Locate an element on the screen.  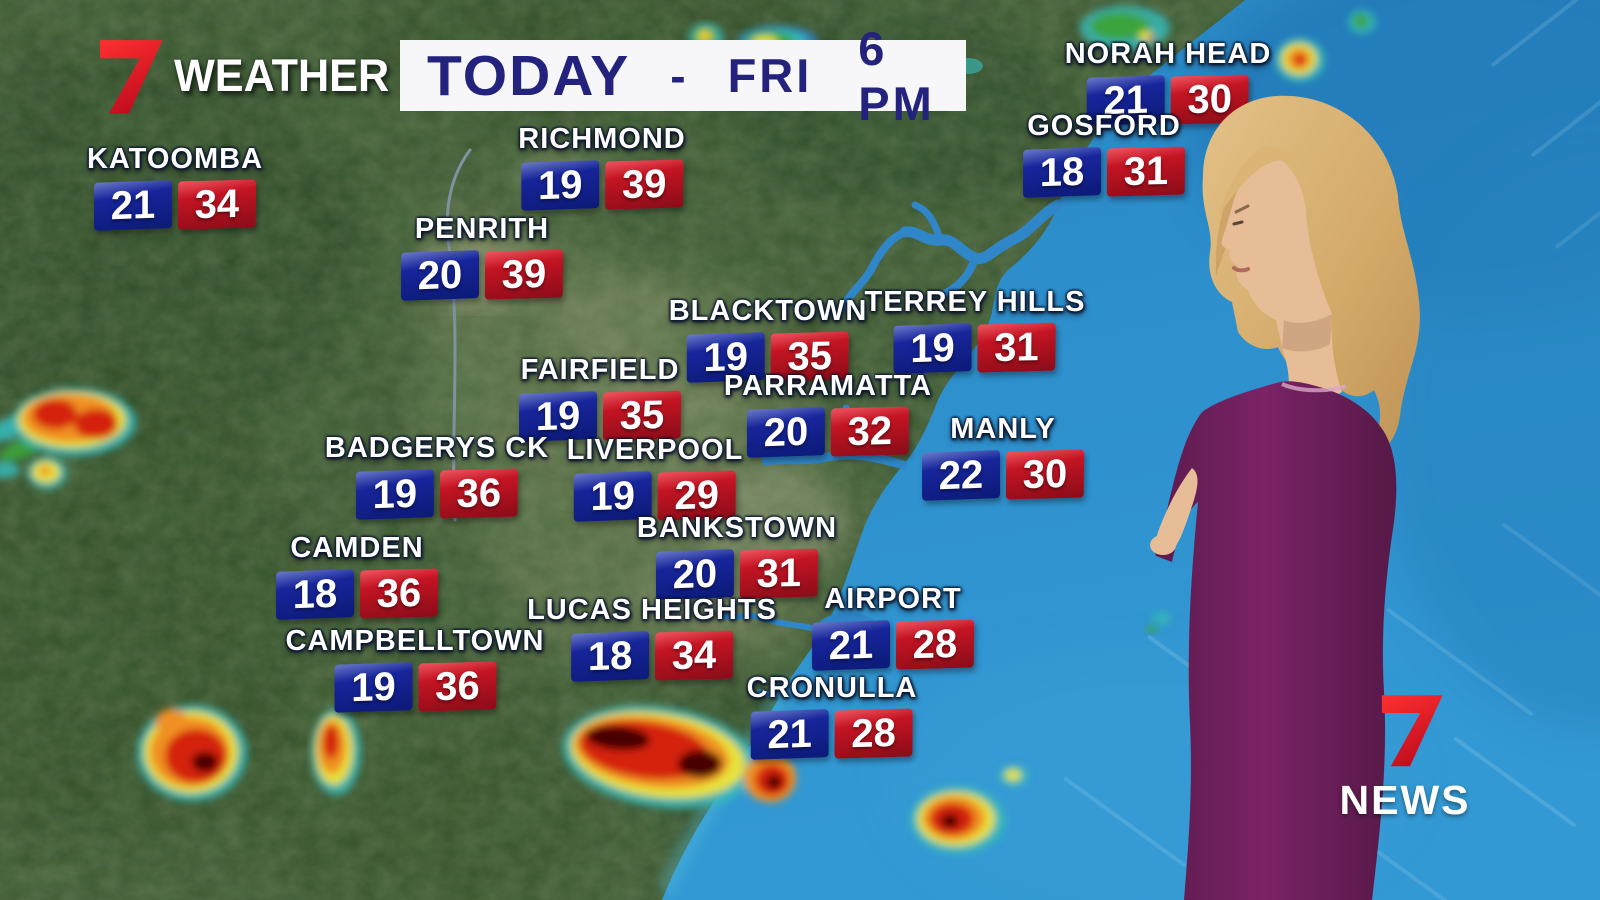
location-name: BLACKTOWN is located at coordinates (768, 311).